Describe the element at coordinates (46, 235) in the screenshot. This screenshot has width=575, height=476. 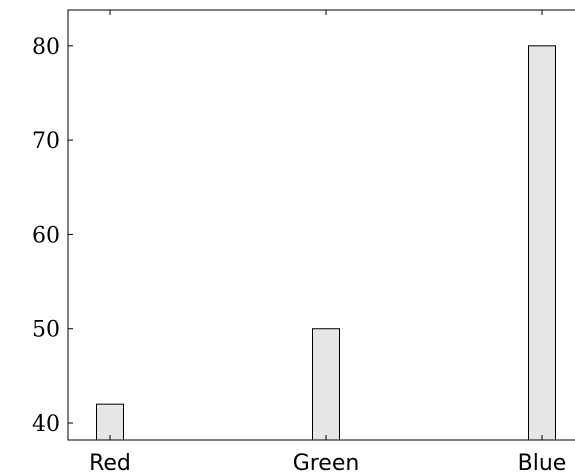
I see `y-tick-label: 60` at that location.